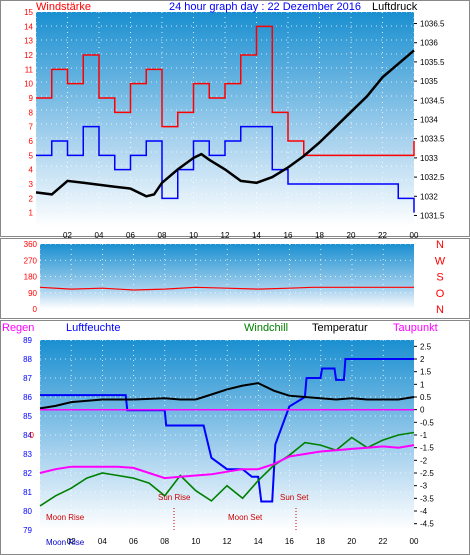 The height and width of the screenshot is (555, 470). I want to click on annotation-moon-set: Moon Set, so click(245, 517).